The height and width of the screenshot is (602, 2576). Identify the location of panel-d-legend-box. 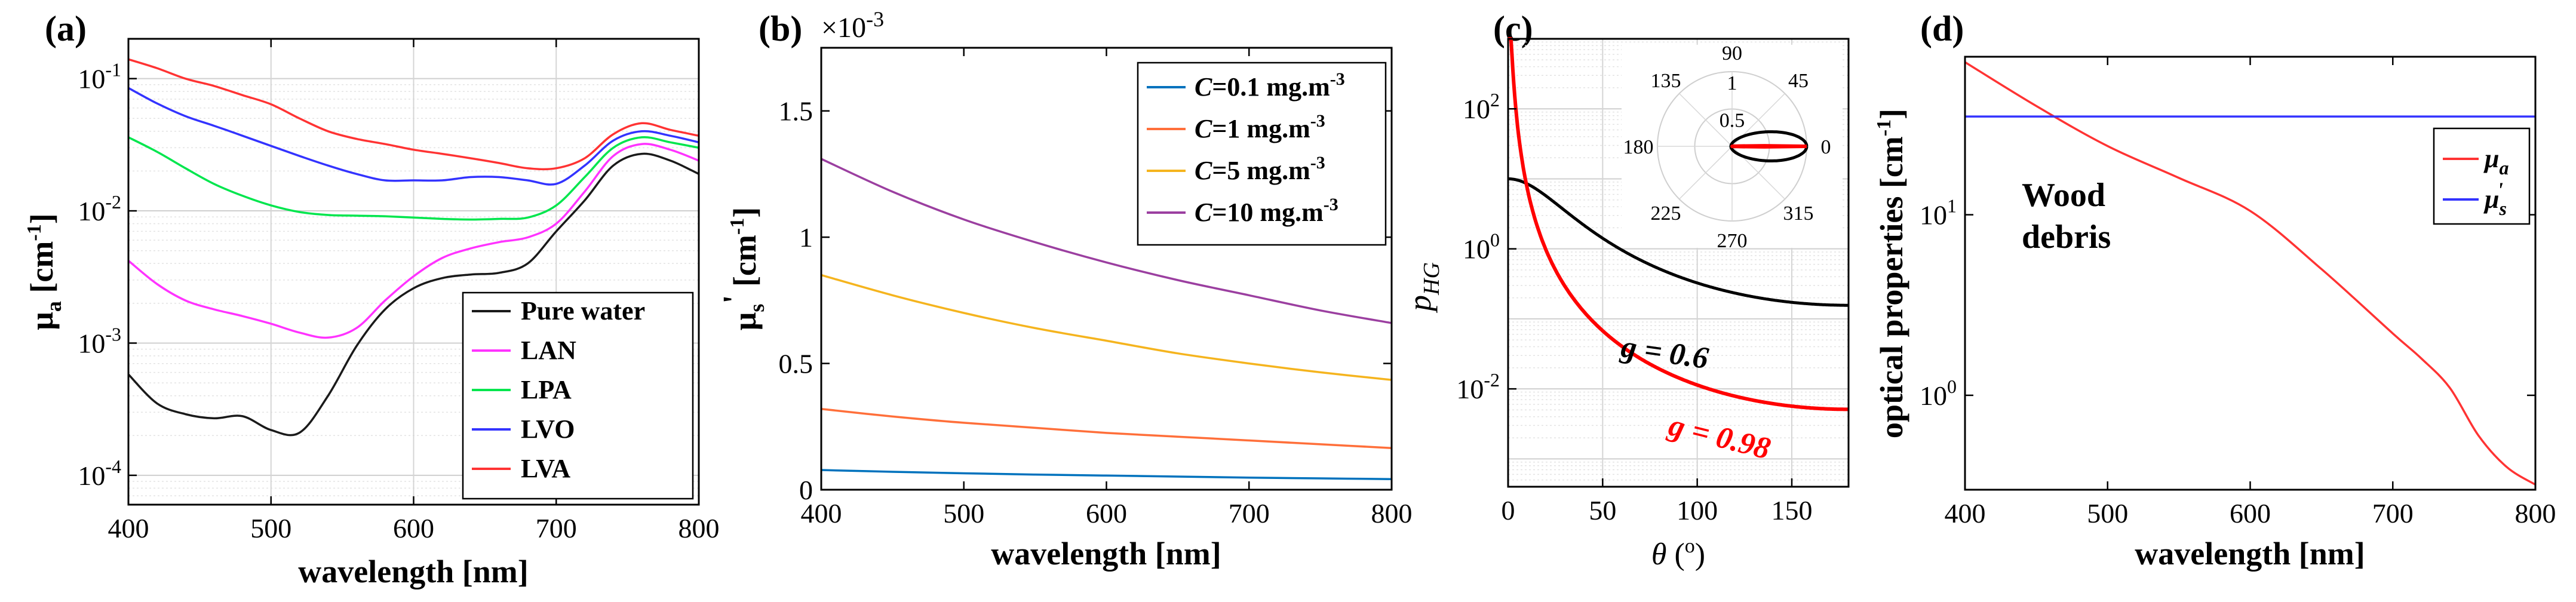
(2482, 176).